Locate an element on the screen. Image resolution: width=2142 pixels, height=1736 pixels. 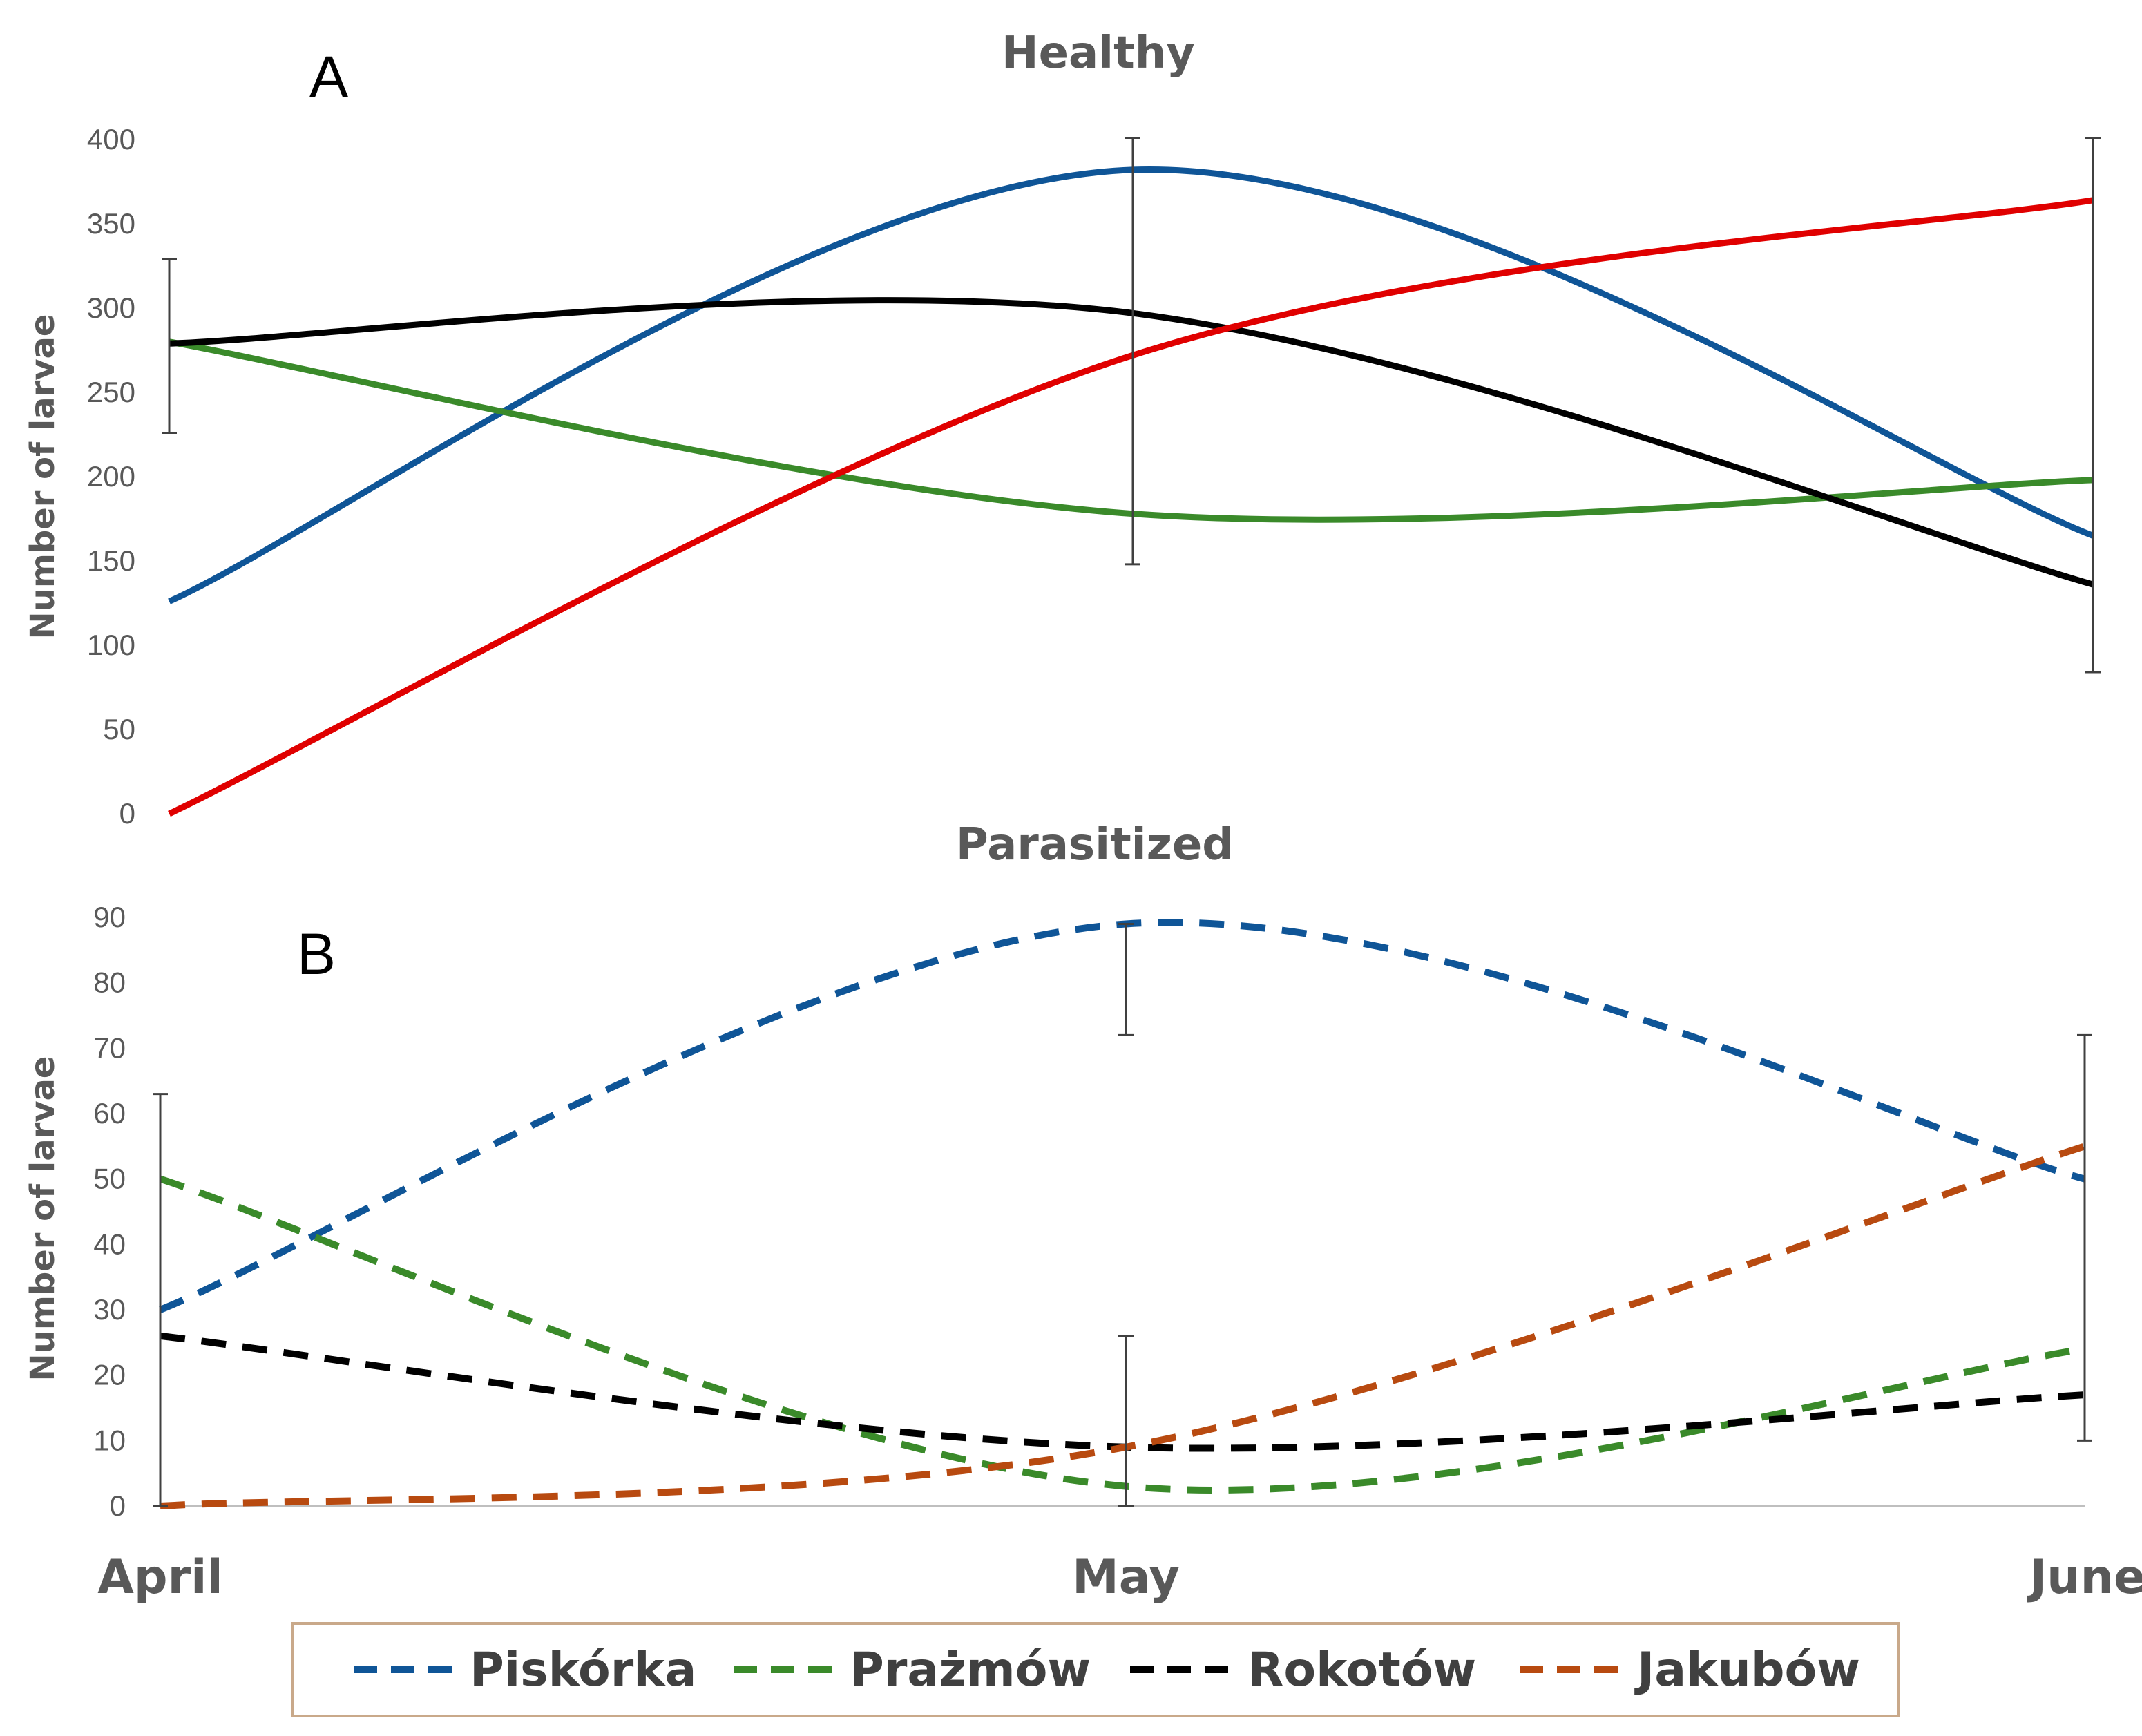
healthy-y-tick-labels: 0 50 100 150 200 250 300 350 400 is located at coordinates (111, 476).